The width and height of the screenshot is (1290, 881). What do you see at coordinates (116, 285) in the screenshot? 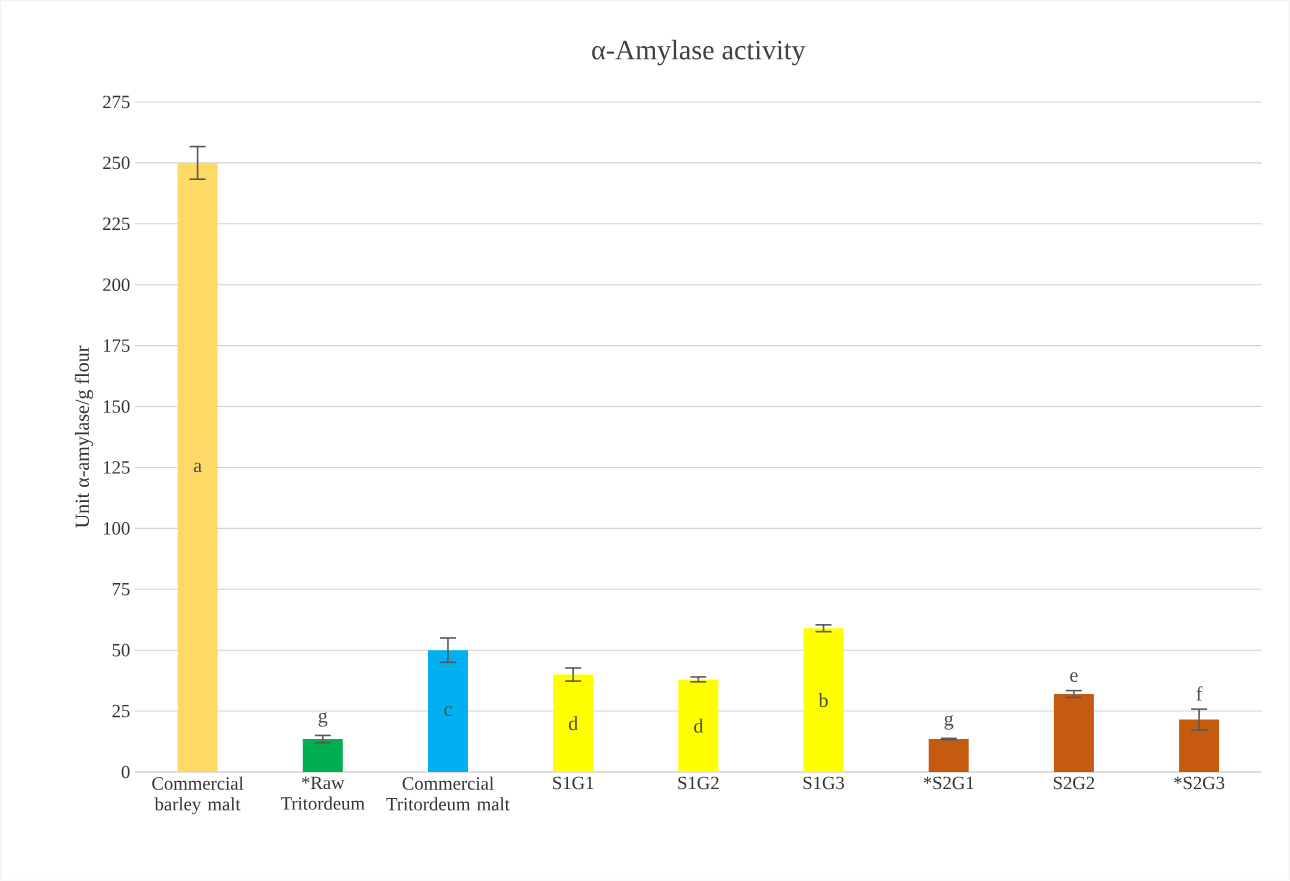
I see `y-tick-label: 200` at bounding box center [116, 285].